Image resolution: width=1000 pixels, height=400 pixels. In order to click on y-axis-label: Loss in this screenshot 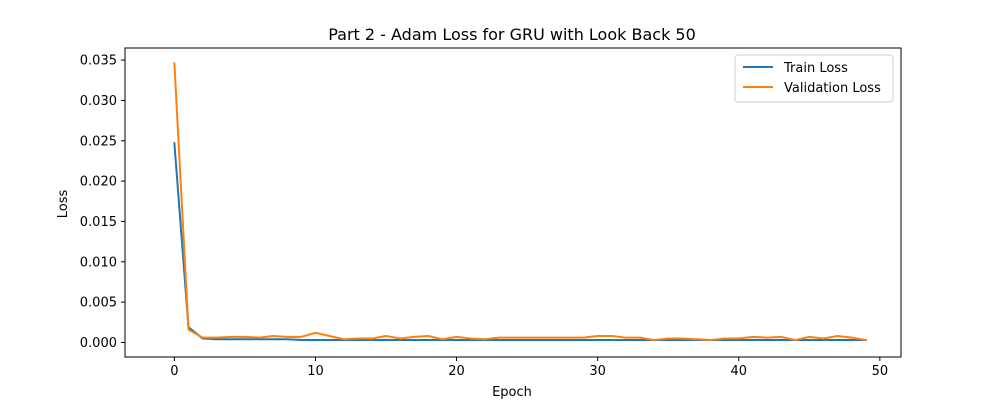, I will do `click(63, 204)`.